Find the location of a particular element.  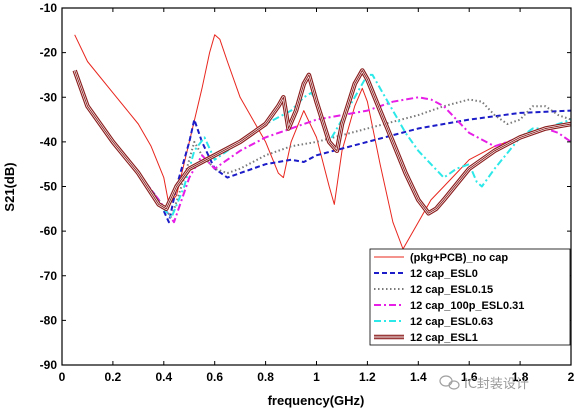

watermark: IC封装设计 is located at coordinates (484, 383).